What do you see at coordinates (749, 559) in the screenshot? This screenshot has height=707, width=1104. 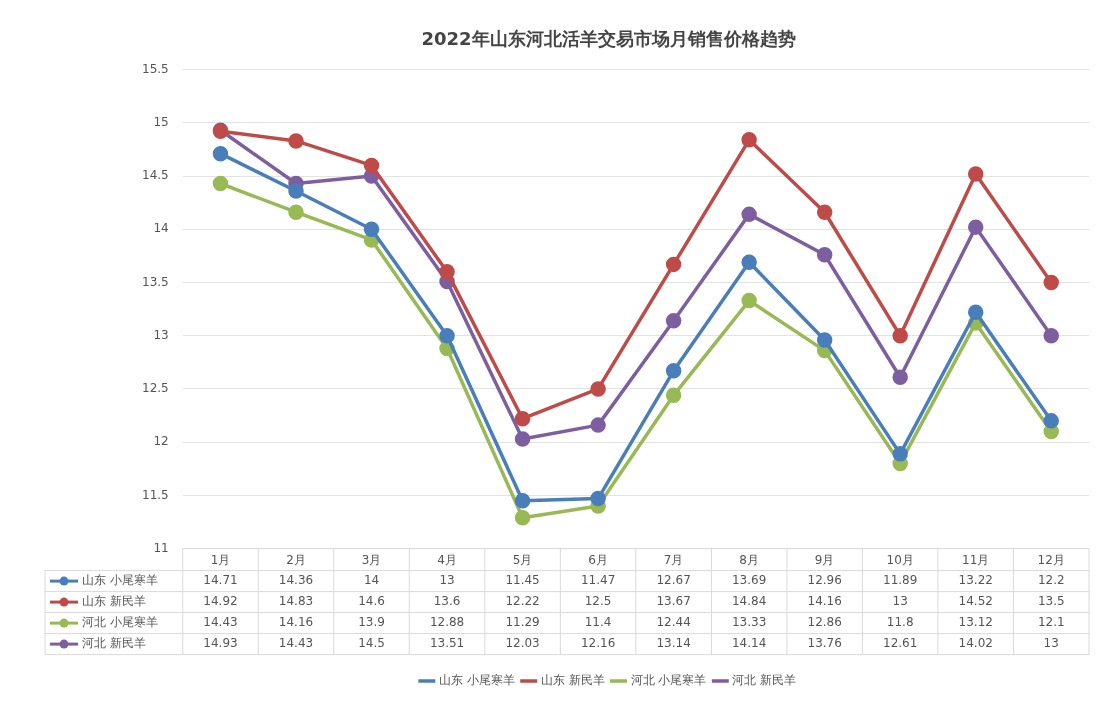 I see `x-tick-label: 8月` at bounding box center [749, 559].